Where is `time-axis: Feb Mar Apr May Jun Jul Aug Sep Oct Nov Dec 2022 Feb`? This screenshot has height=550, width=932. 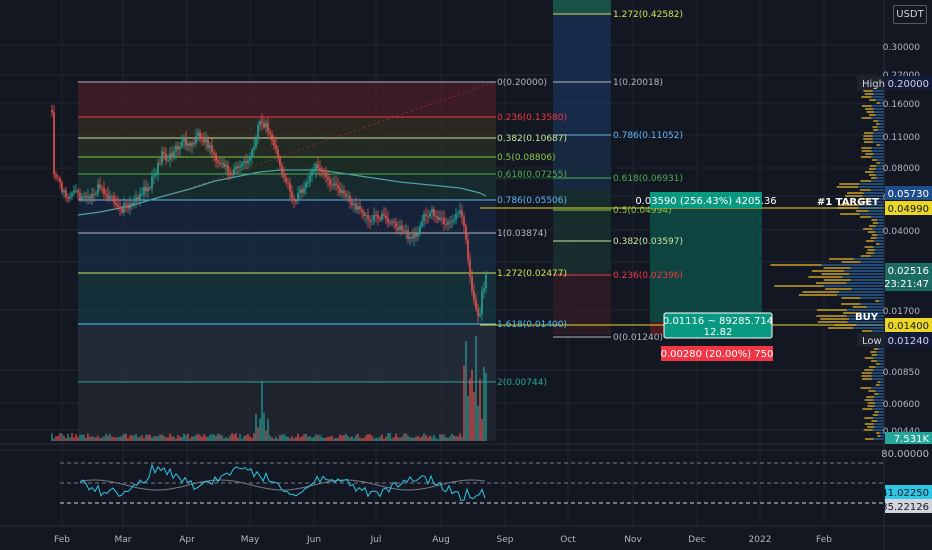 time-axis: Feb Mar Apr May Jun Jul Aug Sep Oct Nov Dec 2022 Feb is located at coordinates (443, 540).